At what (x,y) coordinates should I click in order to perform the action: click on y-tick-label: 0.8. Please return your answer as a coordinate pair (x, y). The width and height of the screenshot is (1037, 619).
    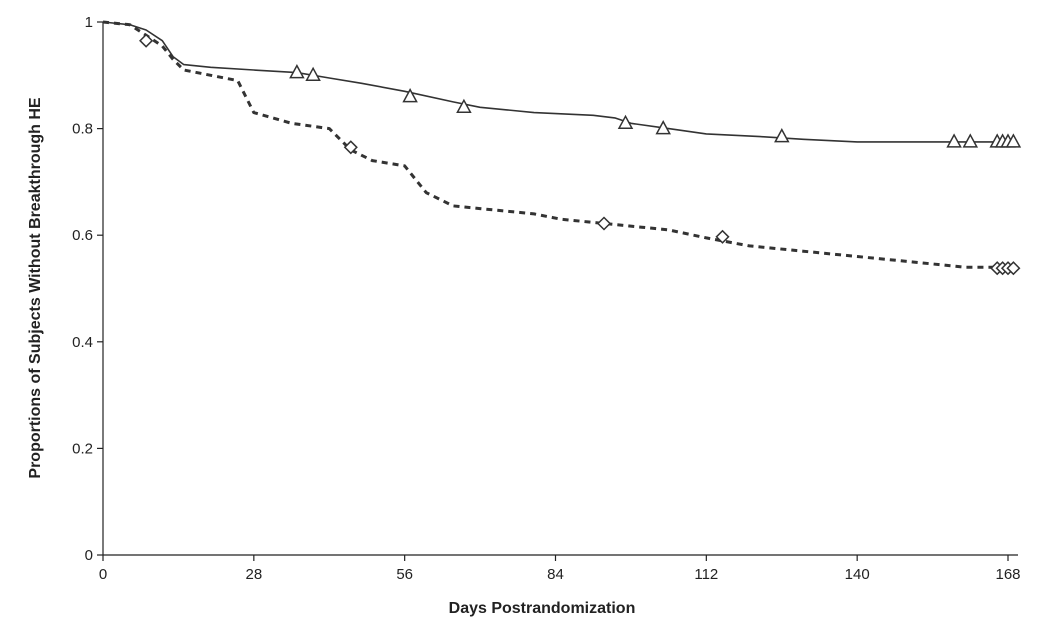
    Looking at the image, I should click on (82, 129).